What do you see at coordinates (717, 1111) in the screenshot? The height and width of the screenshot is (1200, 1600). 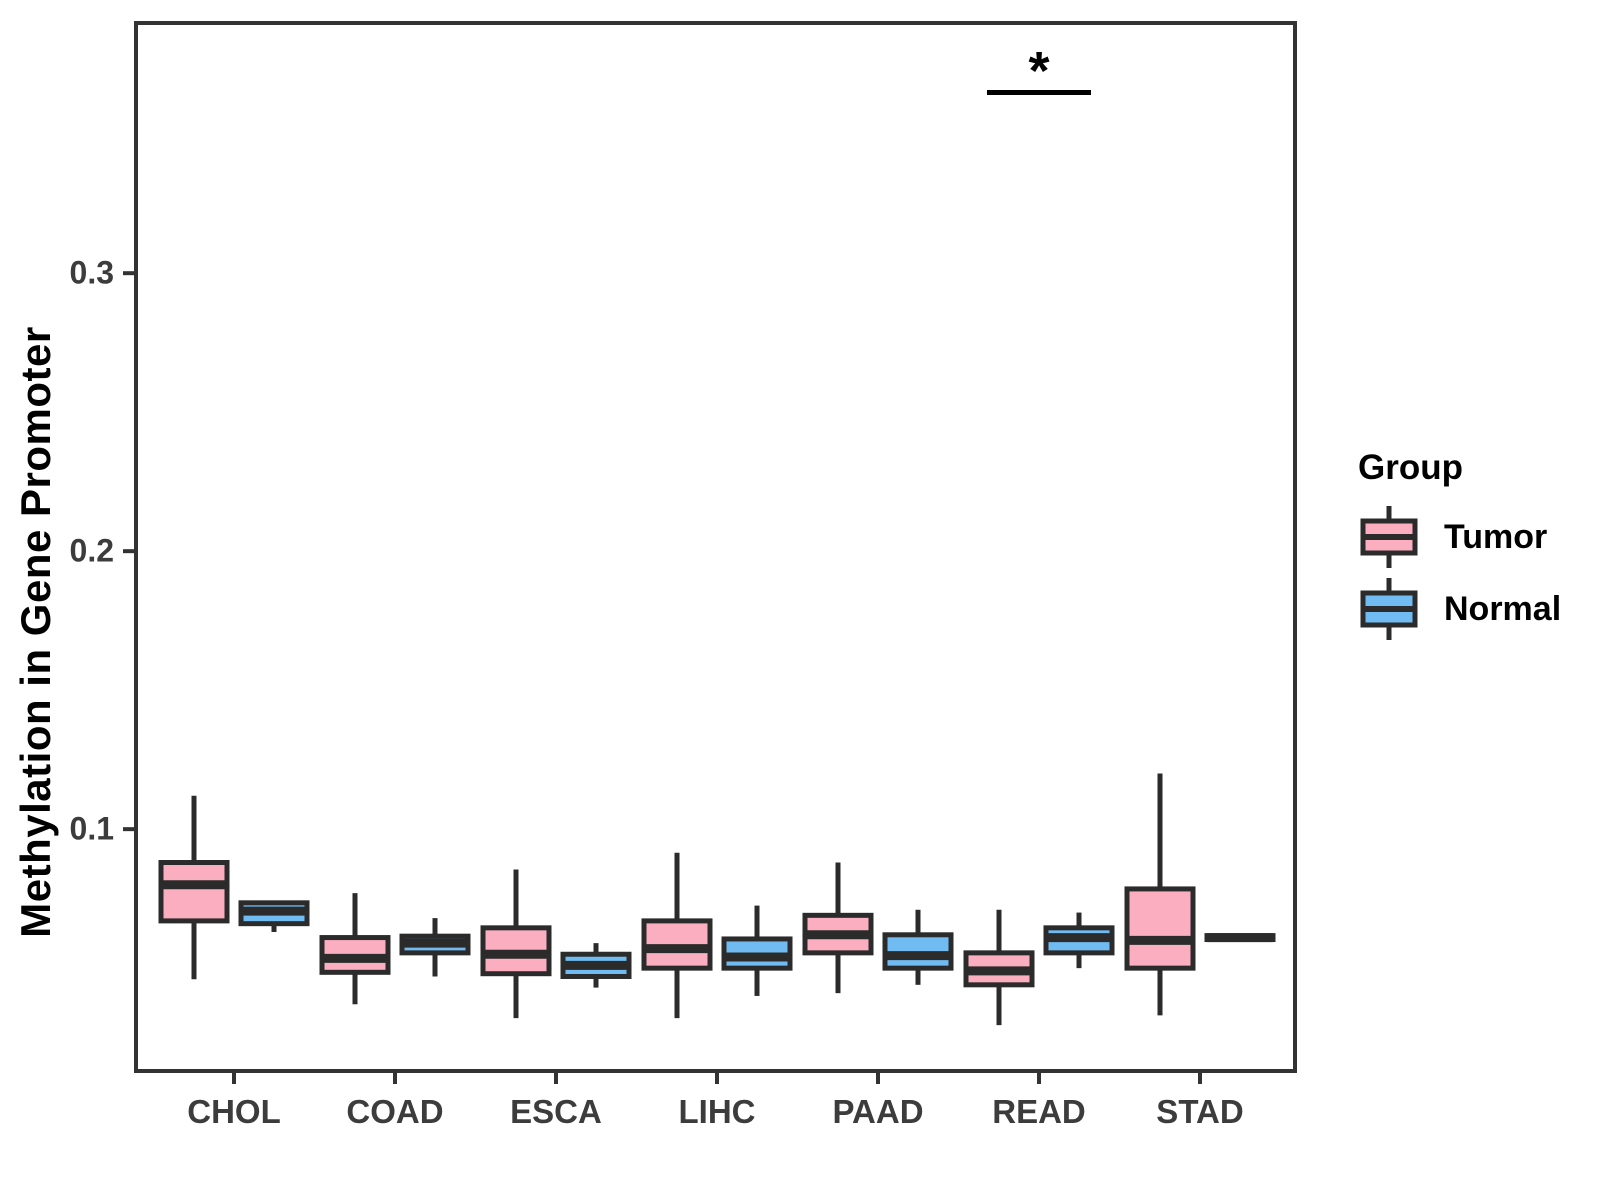 I see `x-tick-label-lihc: LIHC` at bounding box center [717, 1111].